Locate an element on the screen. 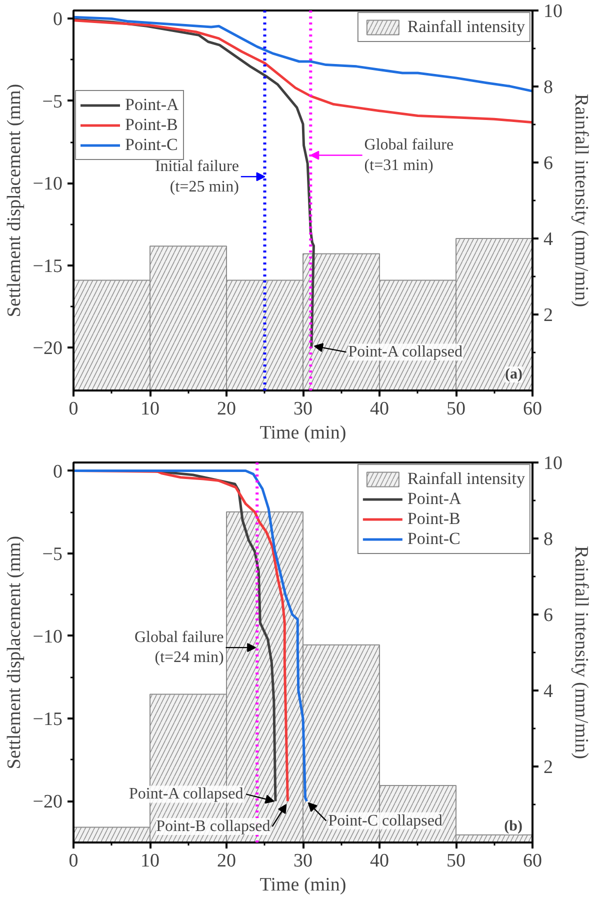  annotation: Point-B collapsed is located at coordinates (213, 826).